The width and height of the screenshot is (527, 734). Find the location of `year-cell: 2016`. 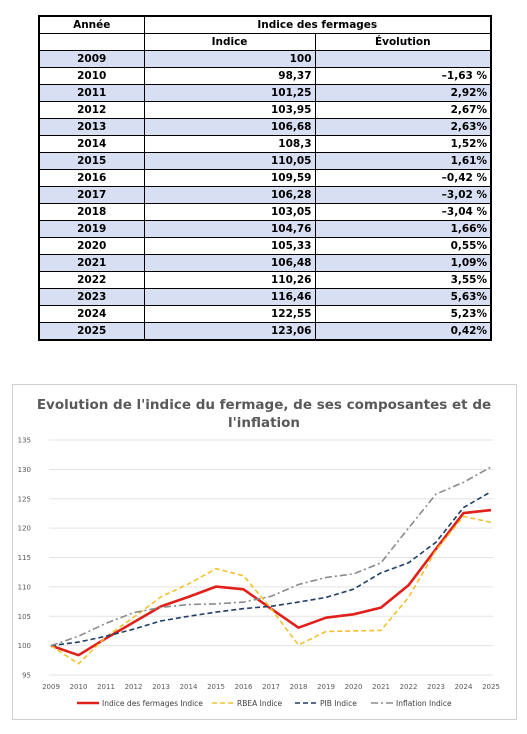

year-cell: 2016 is located at coordinates (91, 178).